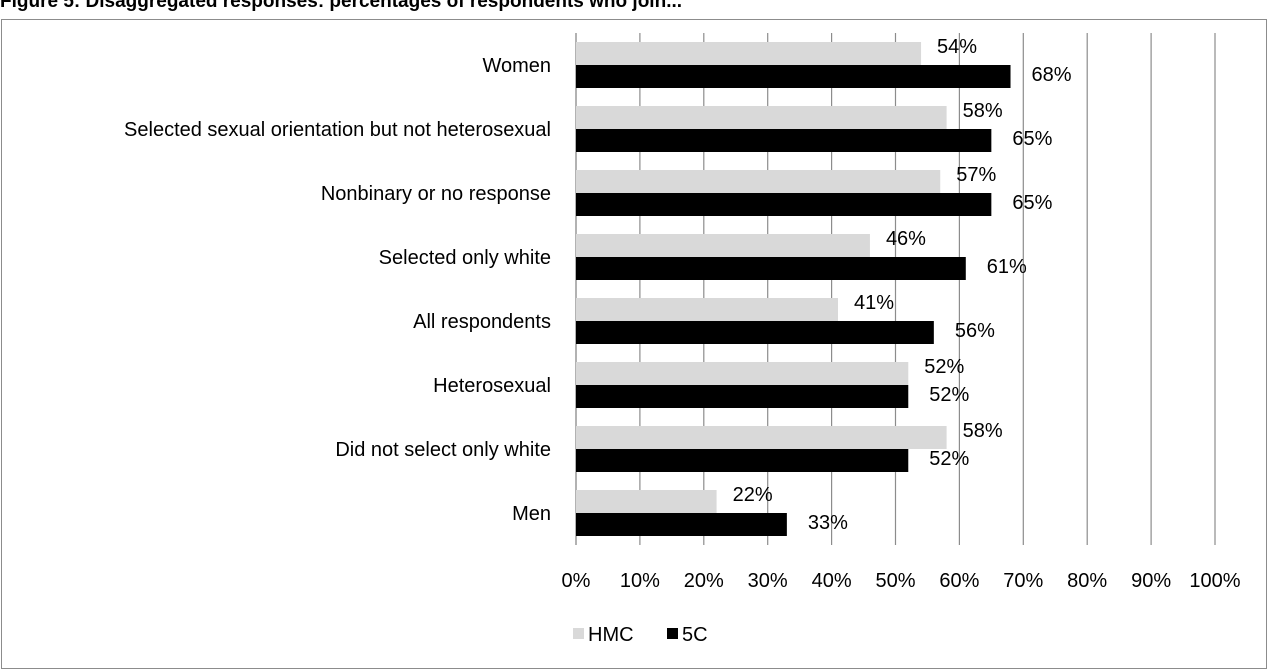  What do you see at coordinates (874, 303) in the screenshot?
I see `data-label: 41%` at bounding box center [874, 303].